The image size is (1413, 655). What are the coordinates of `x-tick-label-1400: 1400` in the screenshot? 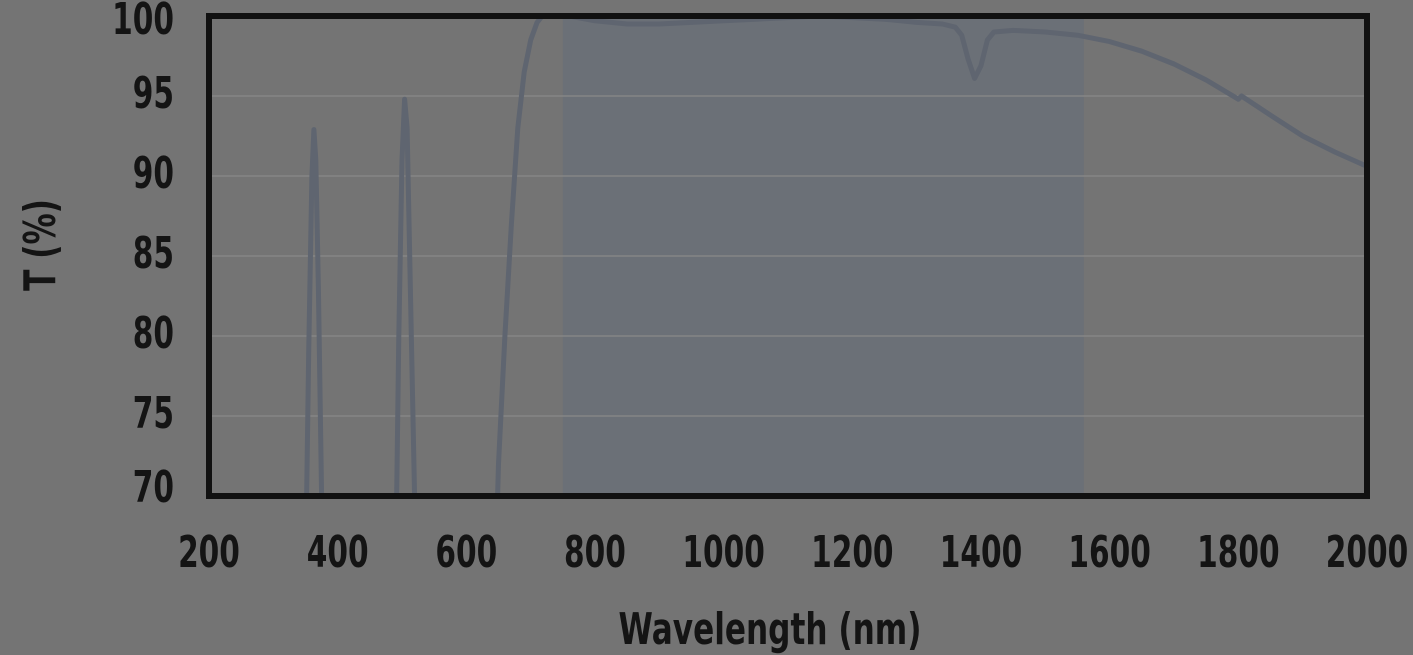 It's located at (981, 551).